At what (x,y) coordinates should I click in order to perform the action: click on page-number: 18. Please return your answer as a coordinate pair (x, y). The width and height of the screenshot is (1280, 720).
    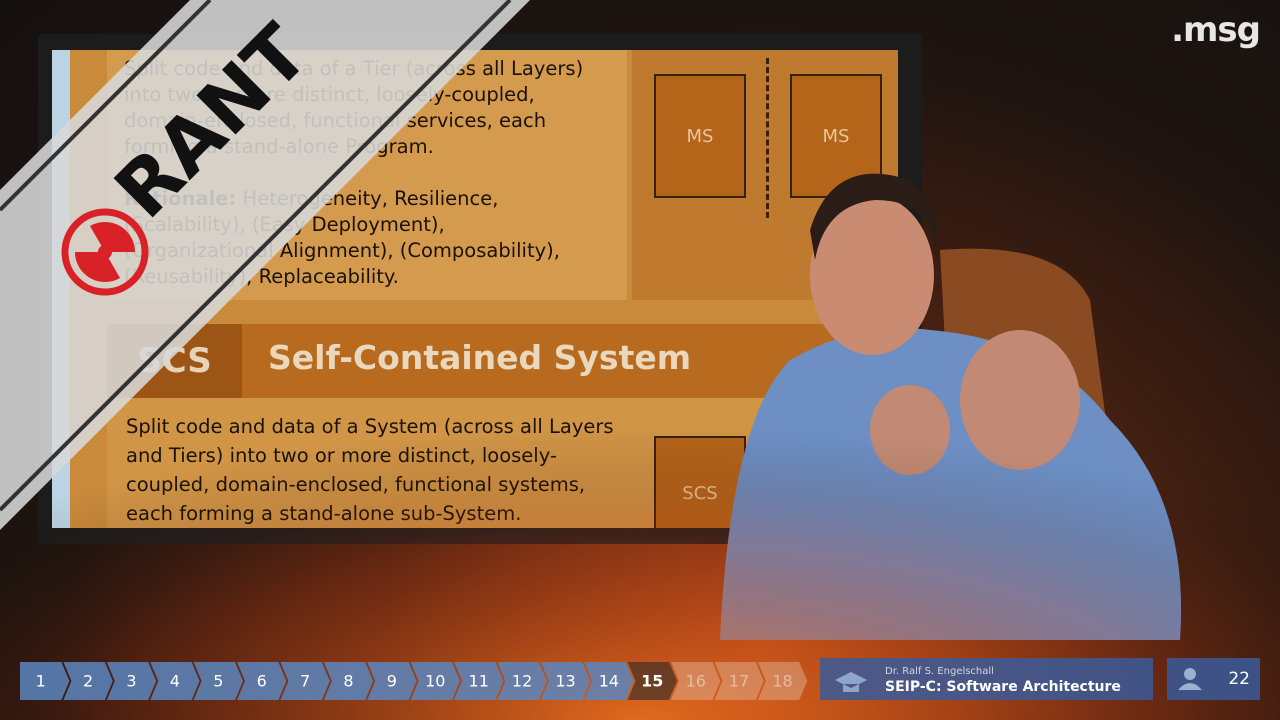
    Looking at the image, I should click on (782, 681).